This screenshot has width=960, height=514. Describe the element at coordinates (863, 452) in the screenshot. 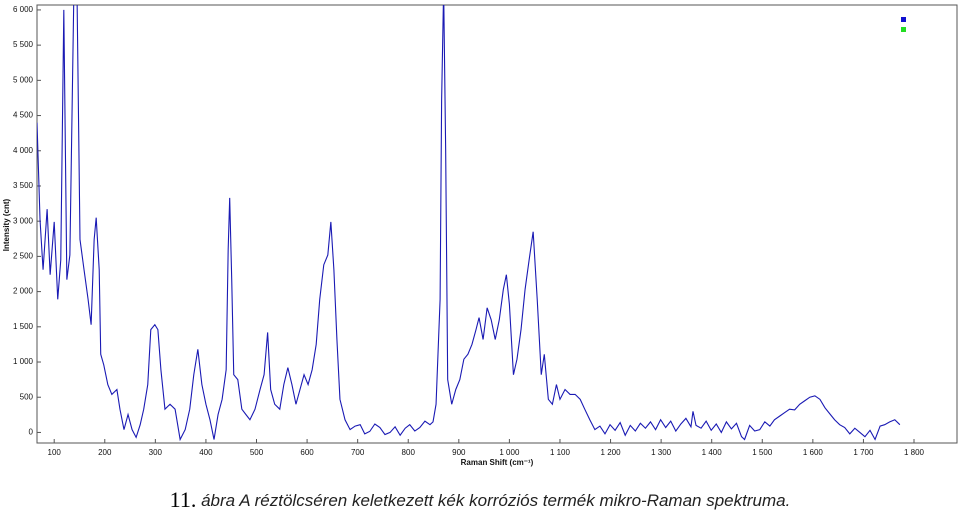

I see `x-tick-label: 1 700` at that location.